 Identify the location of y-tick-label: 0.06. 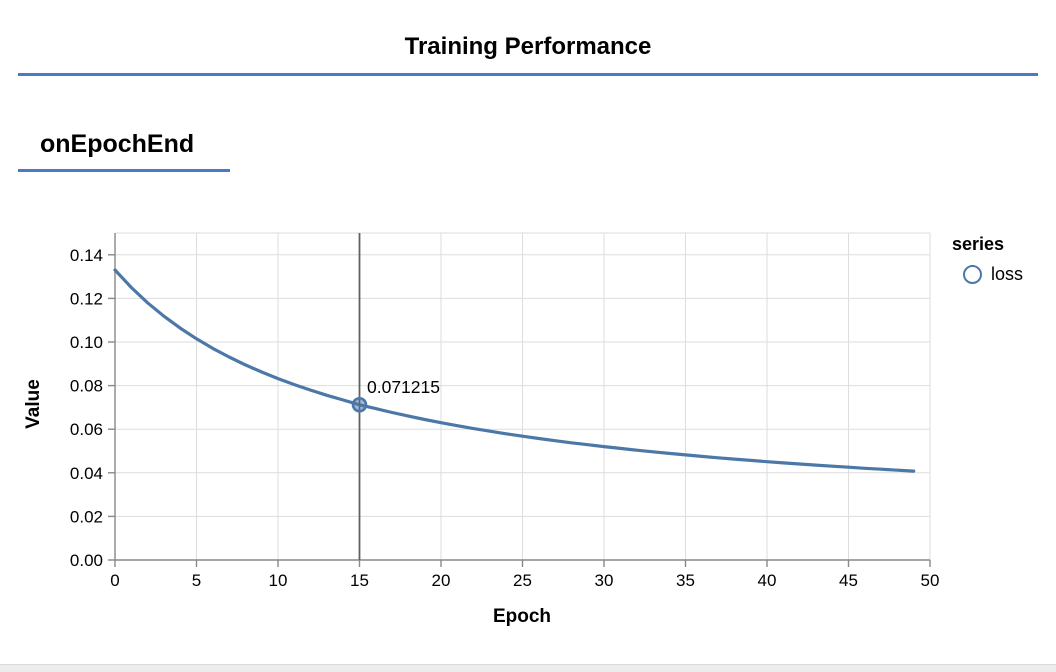
(86, 429).